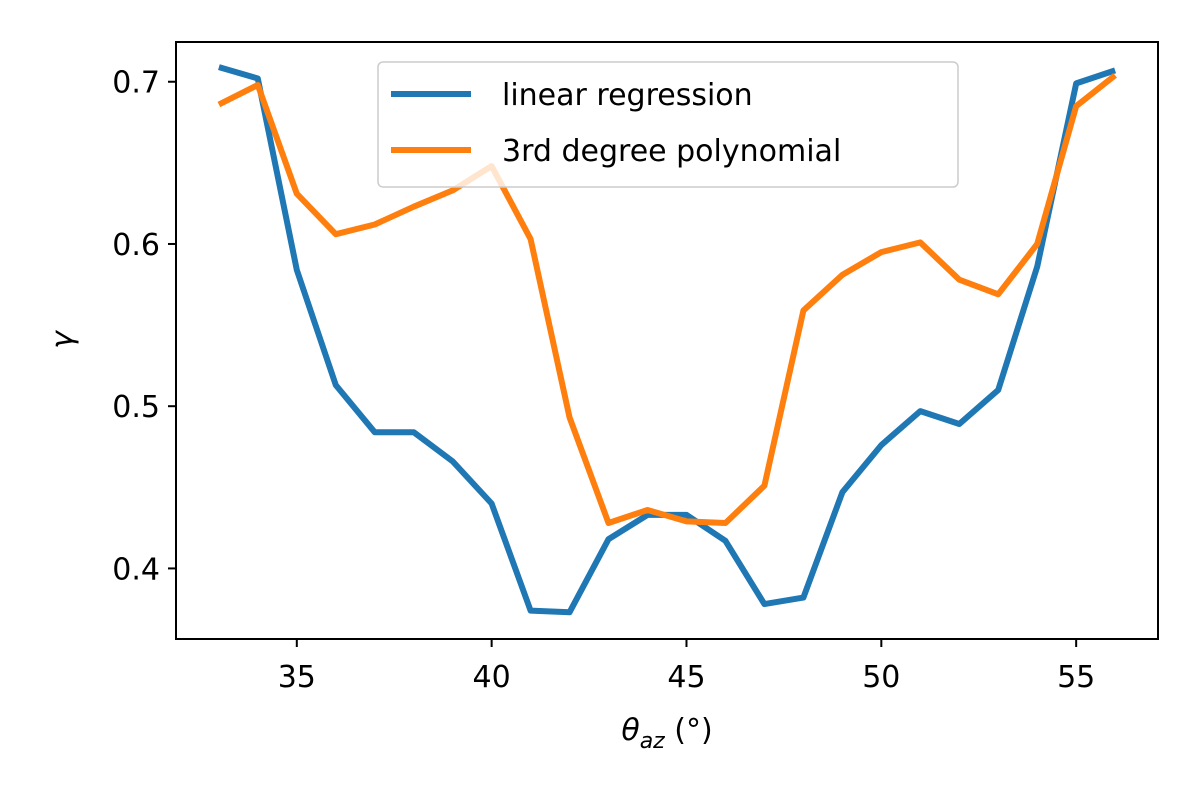 The height and width of the screenshot is (800, 1200). What do you see at coordinates (136, 83) in the screenshot?
I see `y-tick-label: 0.7` at bounding box center [136, 83].